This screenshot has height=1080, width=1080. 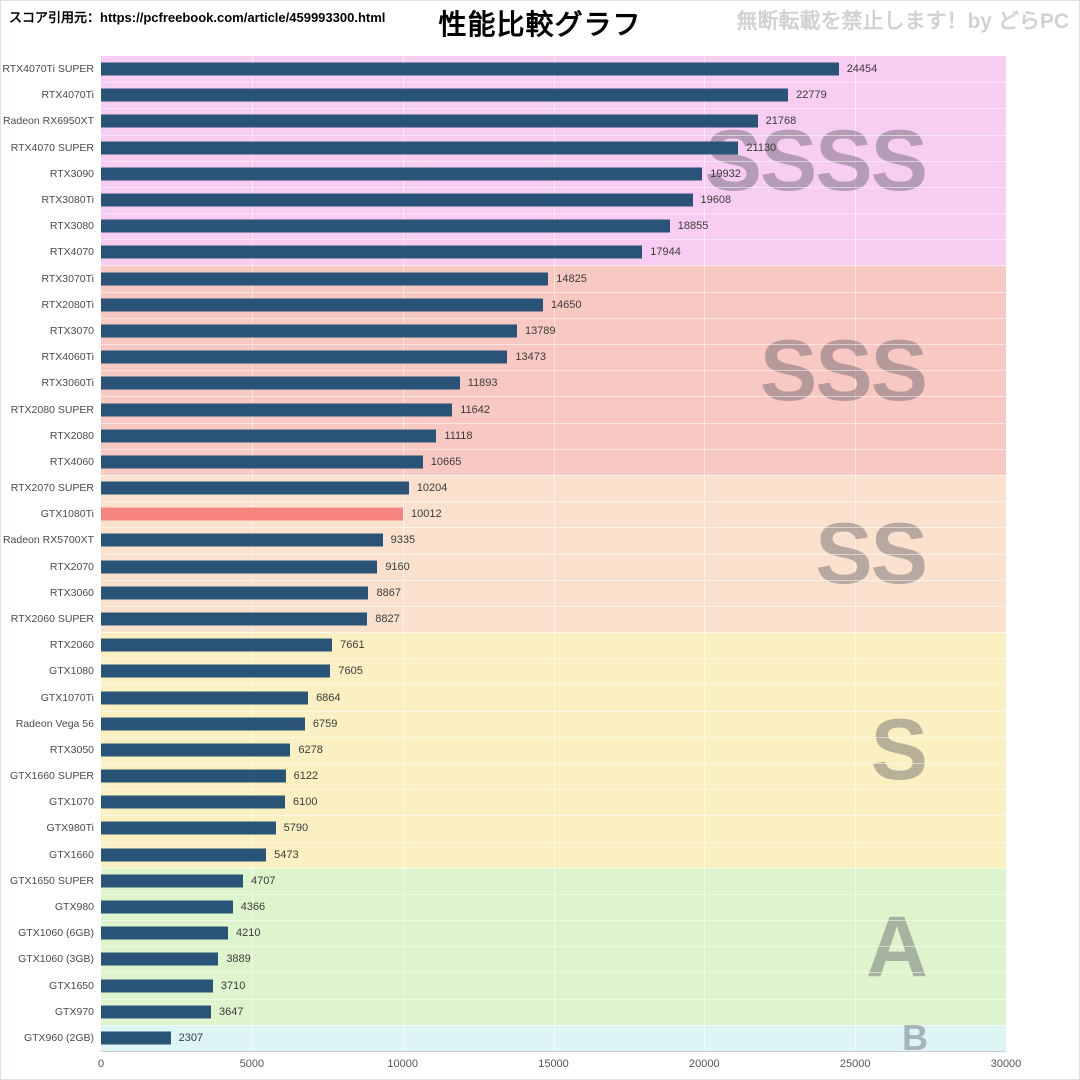 What do you see at coordinates (761, 147) in the screenshot?
I see `bar-value: 21130` at bounding box center [761, 147].